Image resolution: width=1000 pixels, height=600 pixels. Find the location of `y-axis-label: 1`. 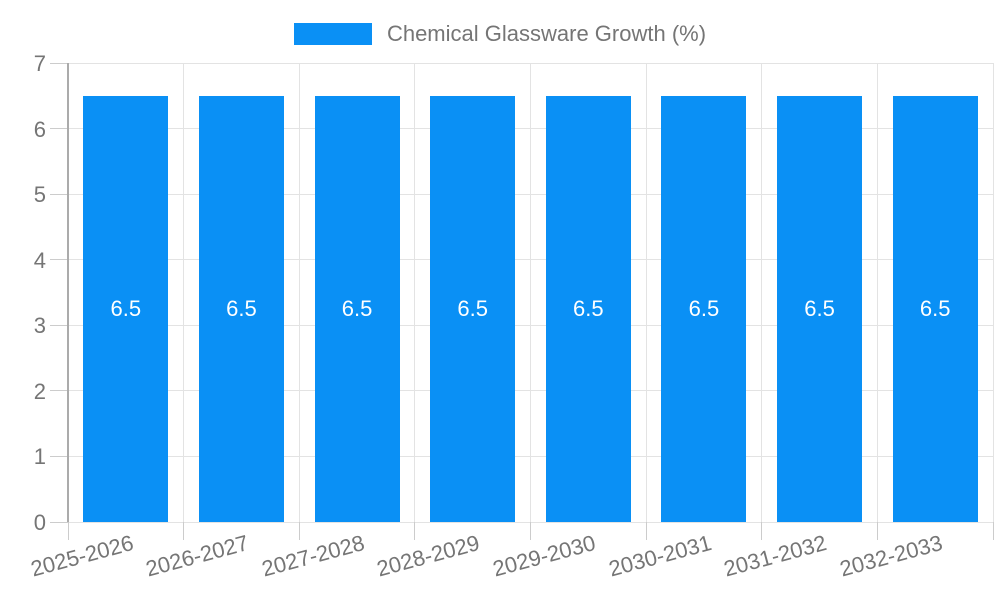

y-axis-label: 1 is located at coordinates (39, 457).